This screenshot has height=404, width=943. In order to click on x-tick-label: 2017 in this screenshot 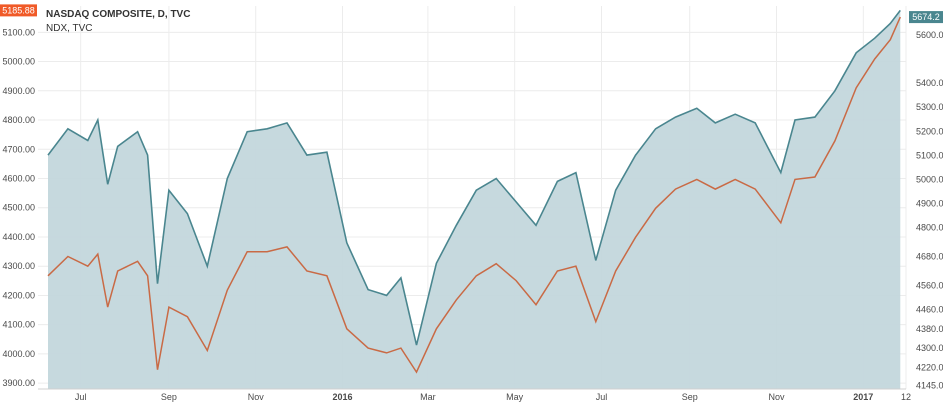, I will do `click(863, 397)`.